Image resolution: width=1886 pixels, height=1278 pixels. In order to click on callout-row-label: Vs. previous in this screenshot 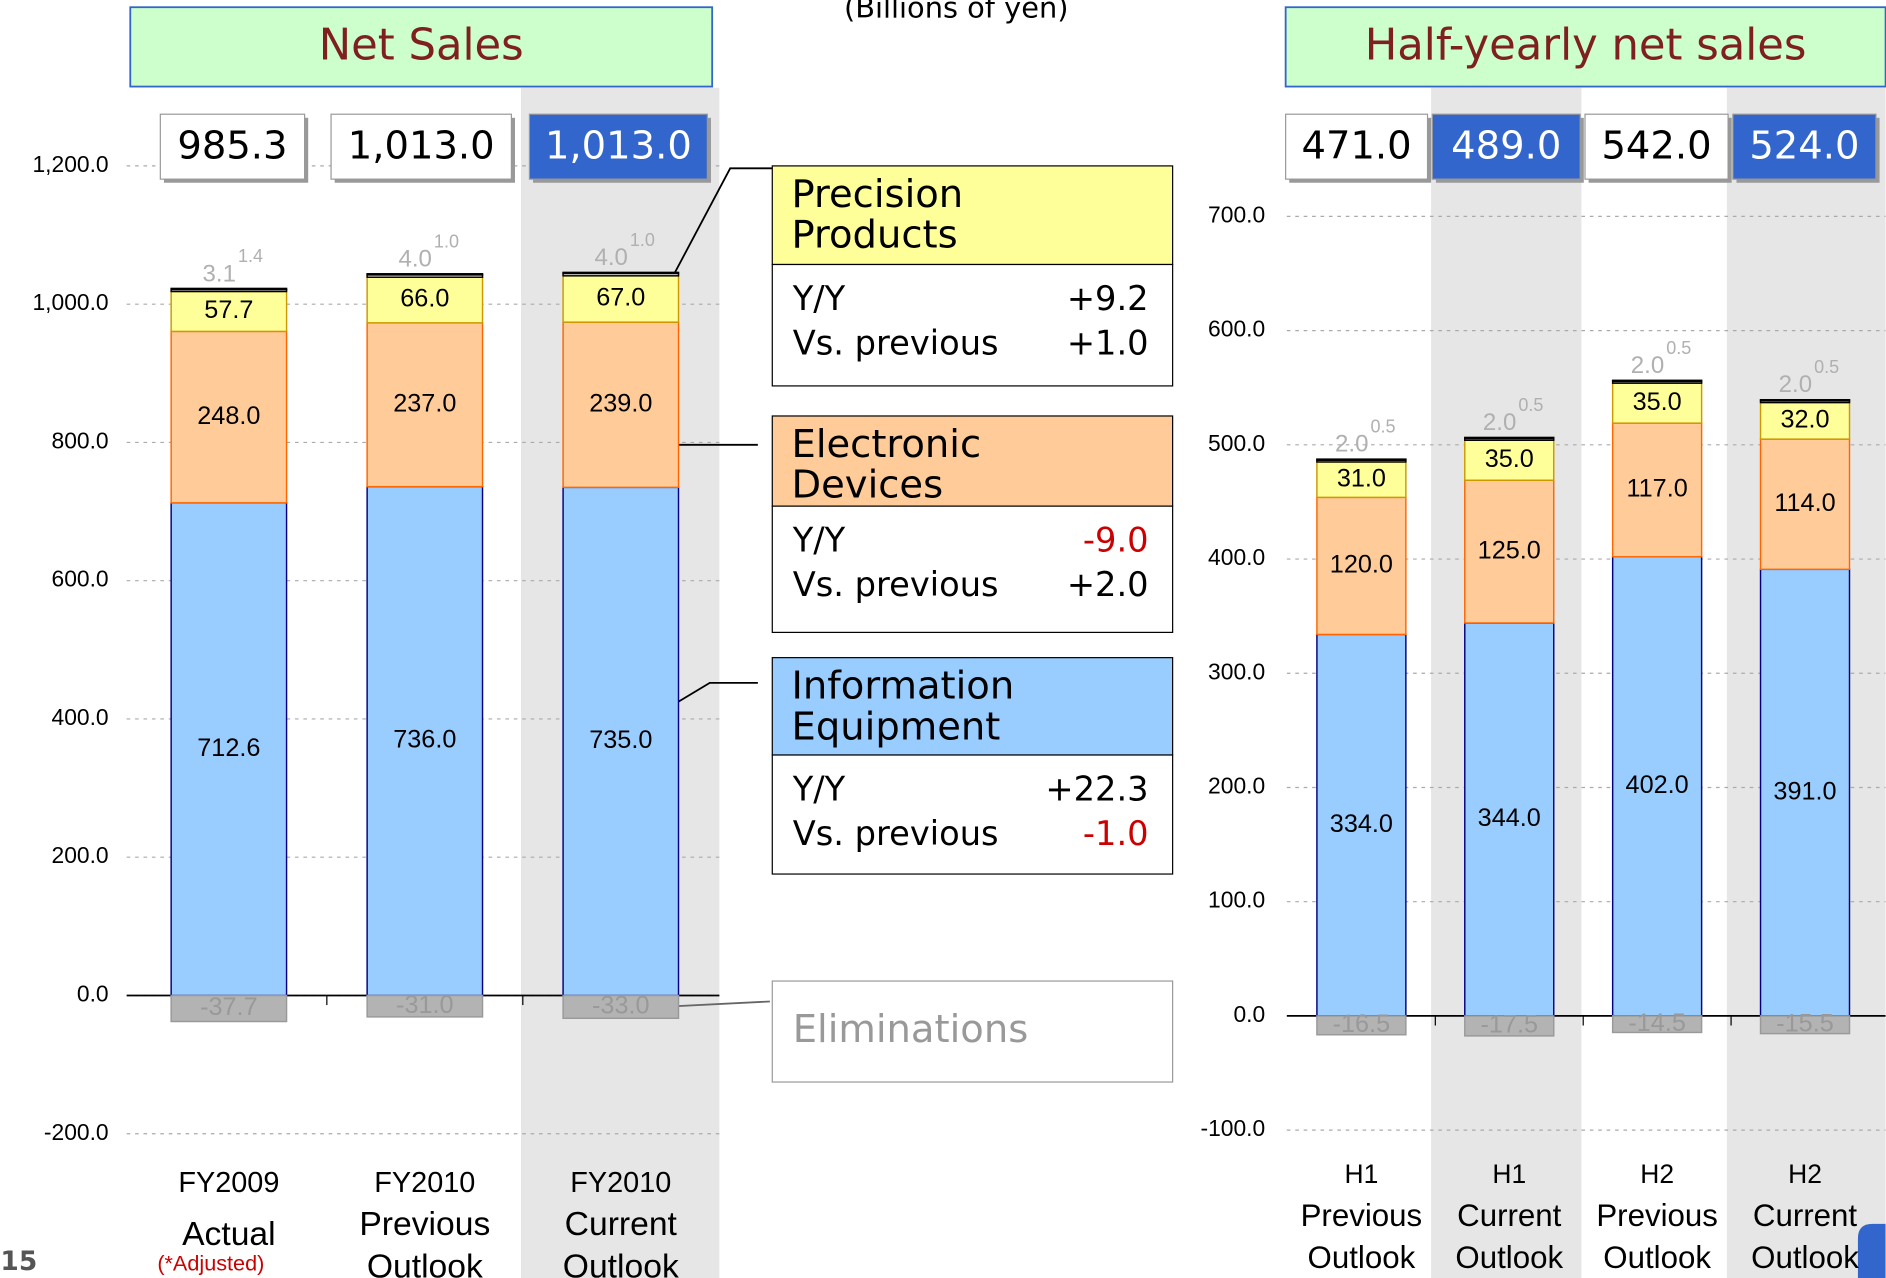, I will do `click(896, 584)`.